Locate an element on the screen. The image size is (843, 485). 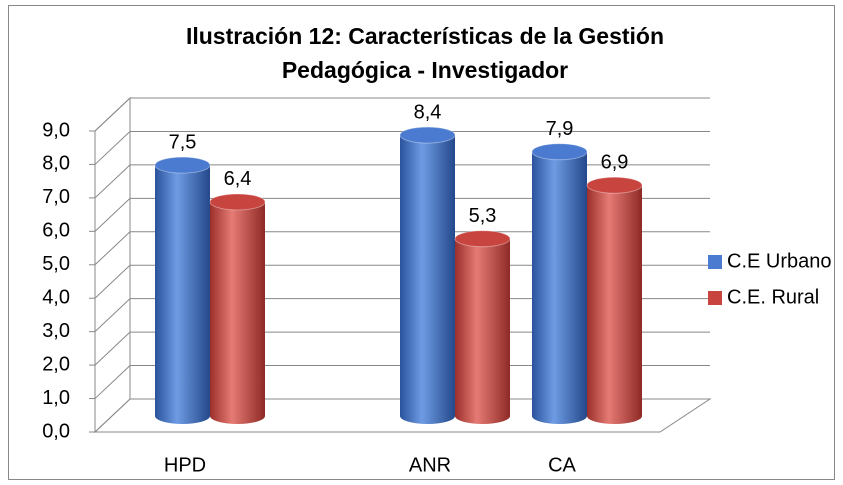
value-label: 7,9 is located at coordinates (560, 129).